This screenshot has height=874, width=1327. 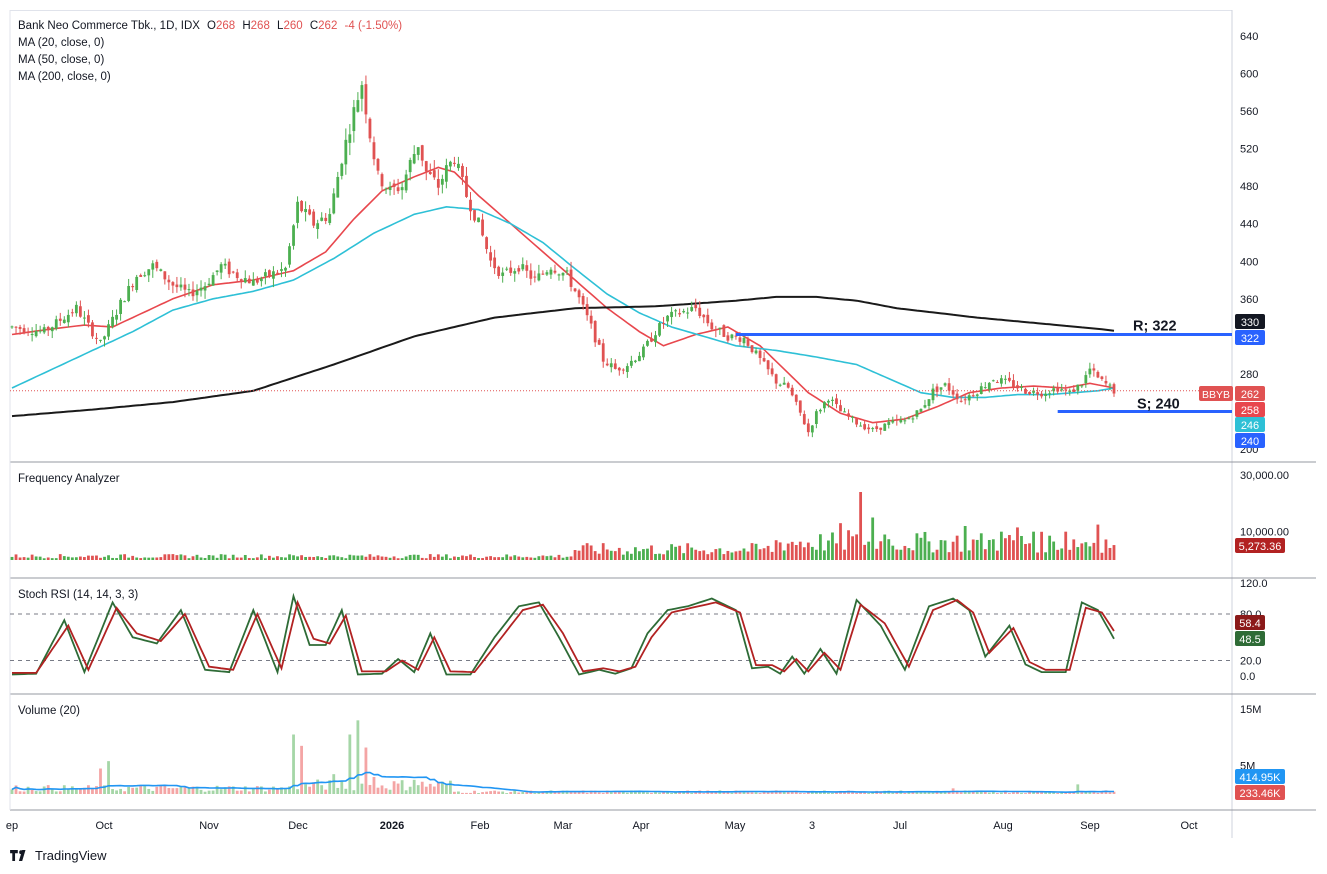 I want to click on time-tick-label: Feb, so click(x=480, y=826).